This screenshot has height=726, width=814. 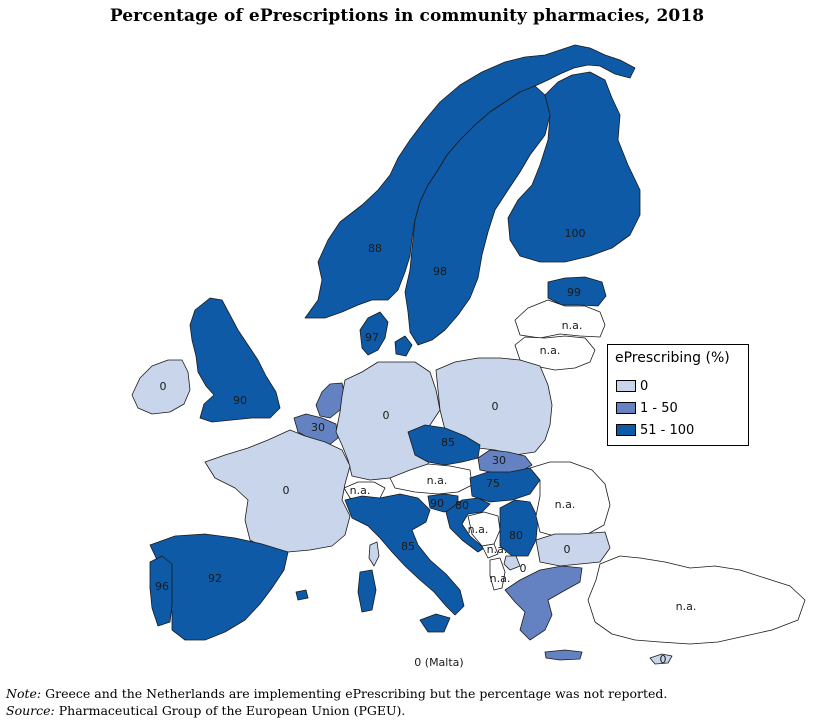 I want to click on legend-item-low: 1 - 50, so click(x=647, y=408).